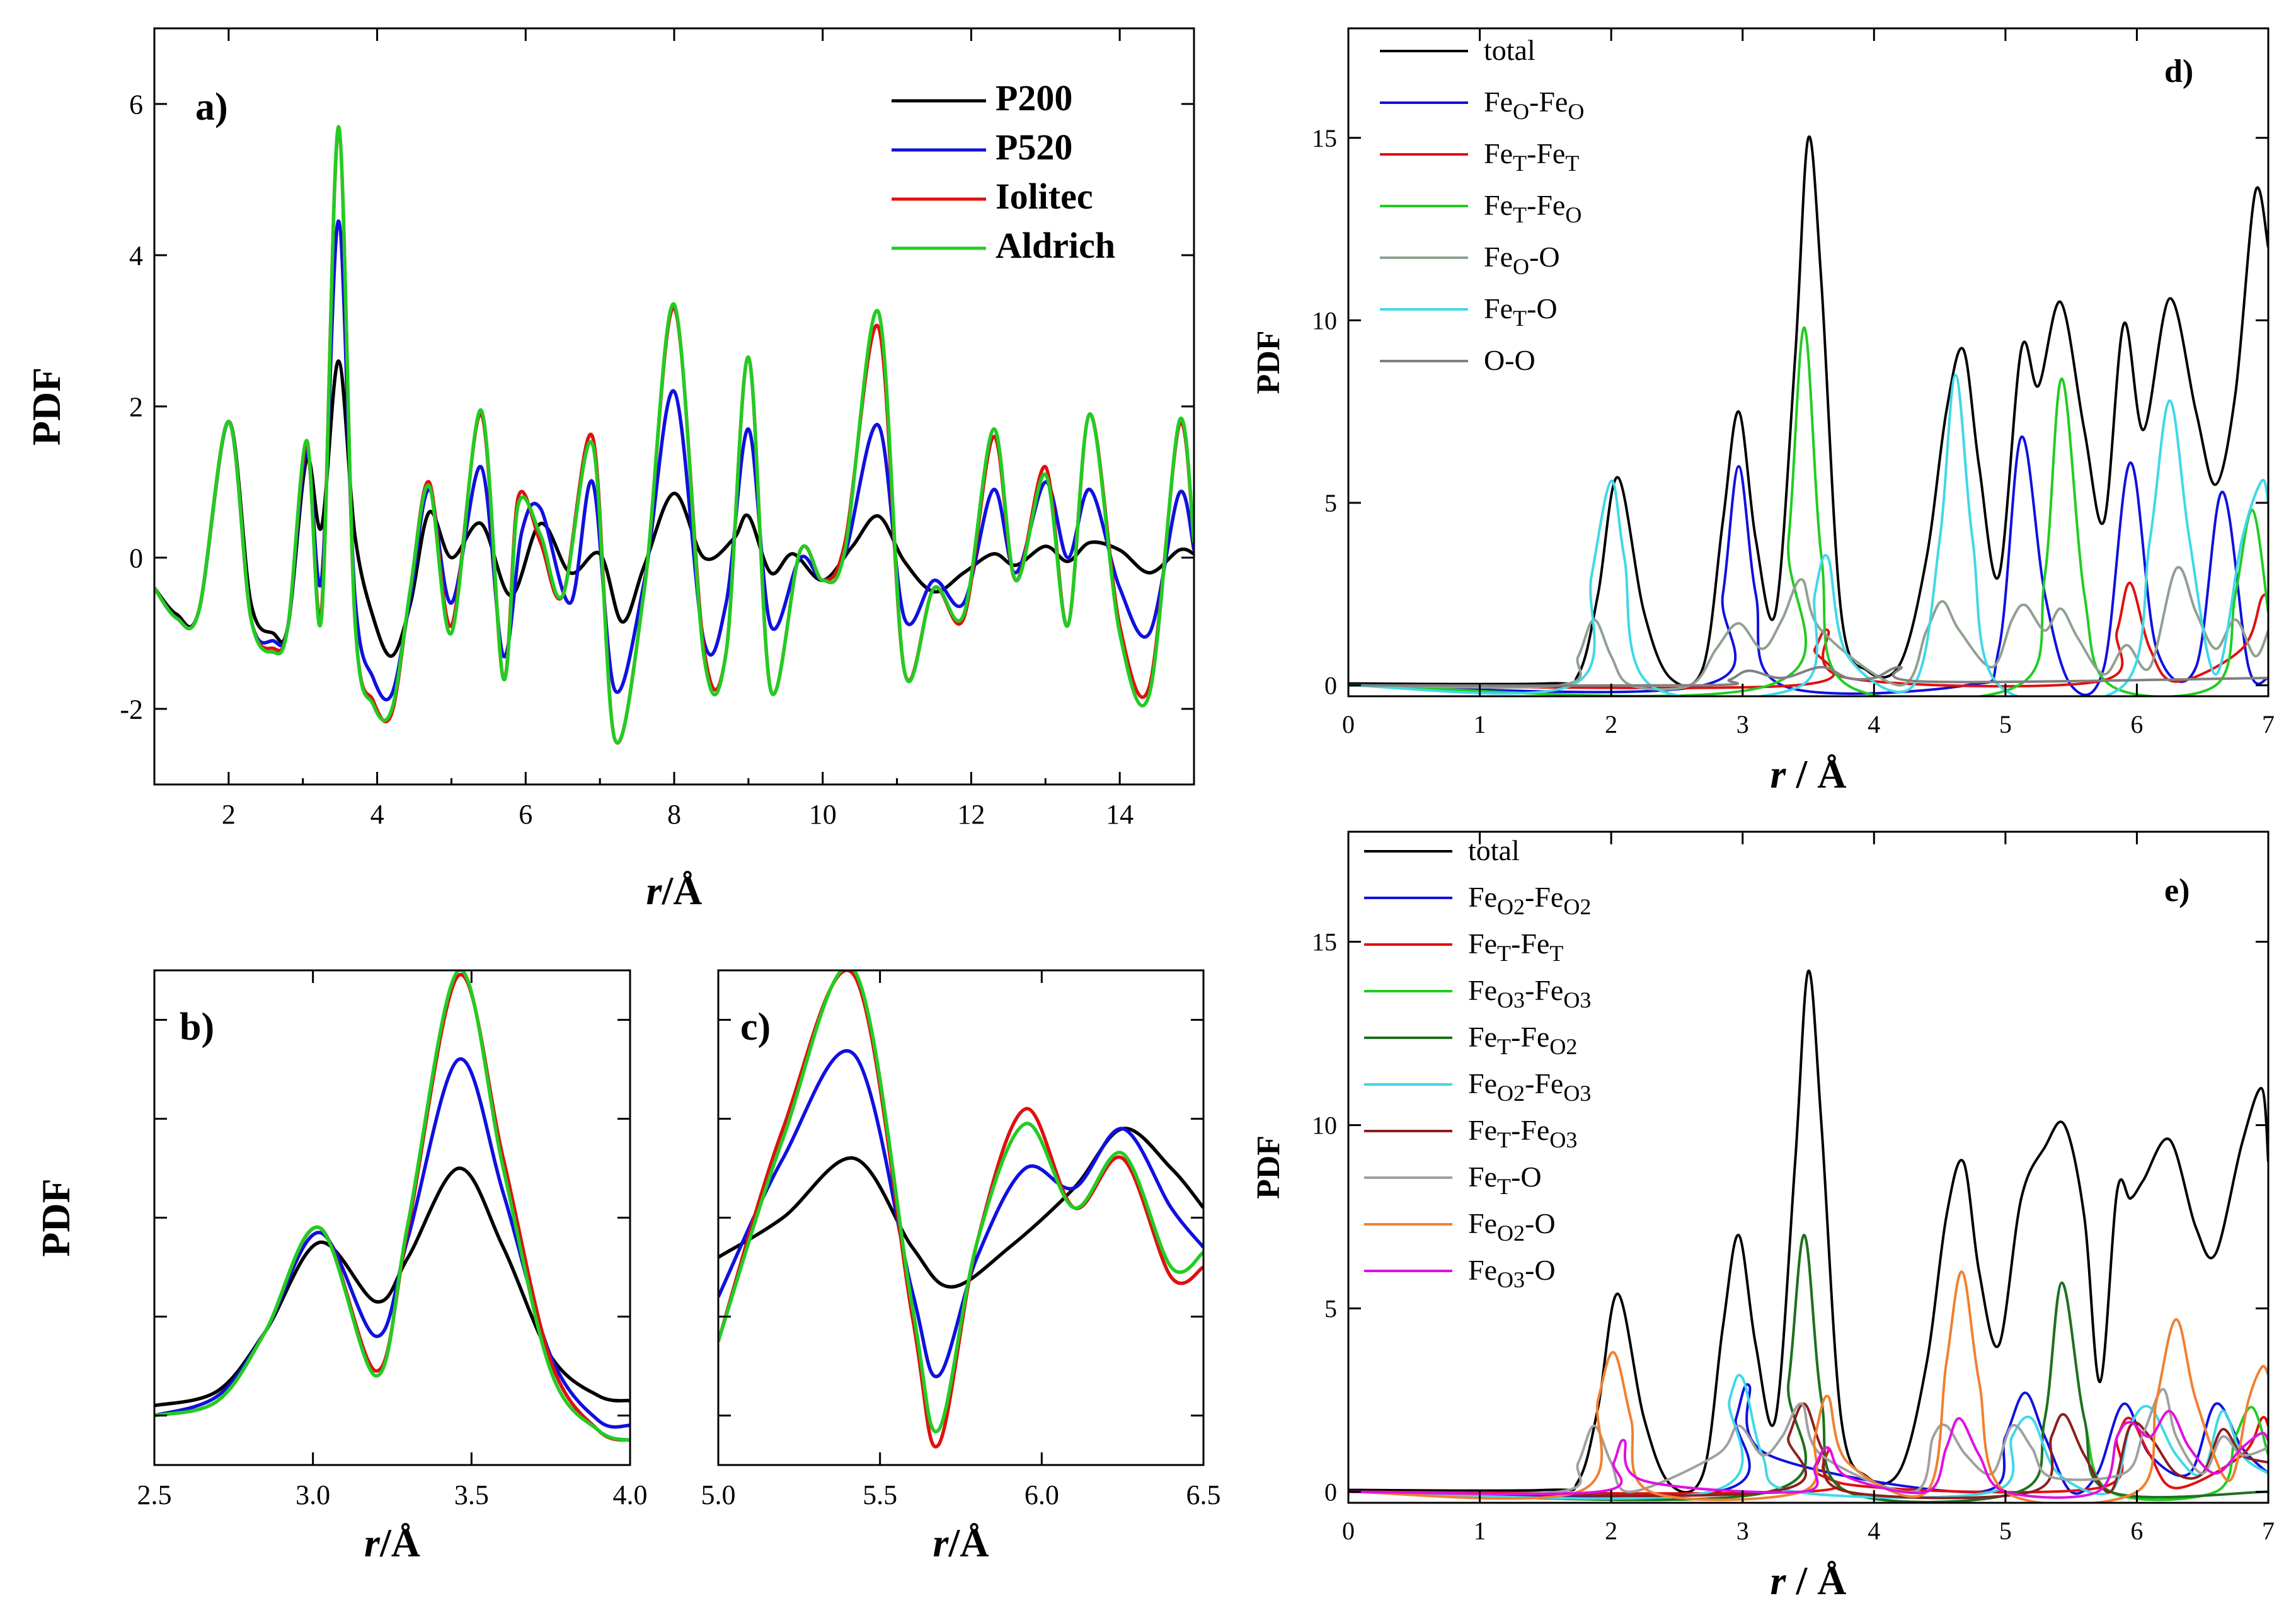 This screenshot has width=2296, height=1620. Describe the element at coordinates (211, 107) in the screenshot. I see `panel-label: a)` at that location.